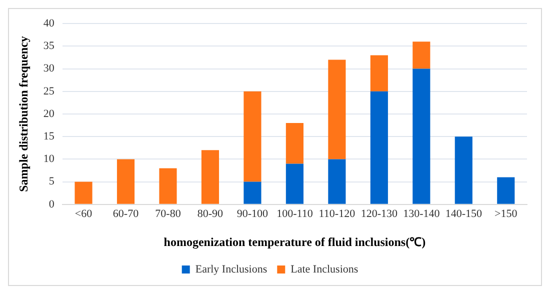 The width and height of the screenshot is (550, 294). I want to click on y-axis-title: Sample distribution frequency, so click(23, 114).